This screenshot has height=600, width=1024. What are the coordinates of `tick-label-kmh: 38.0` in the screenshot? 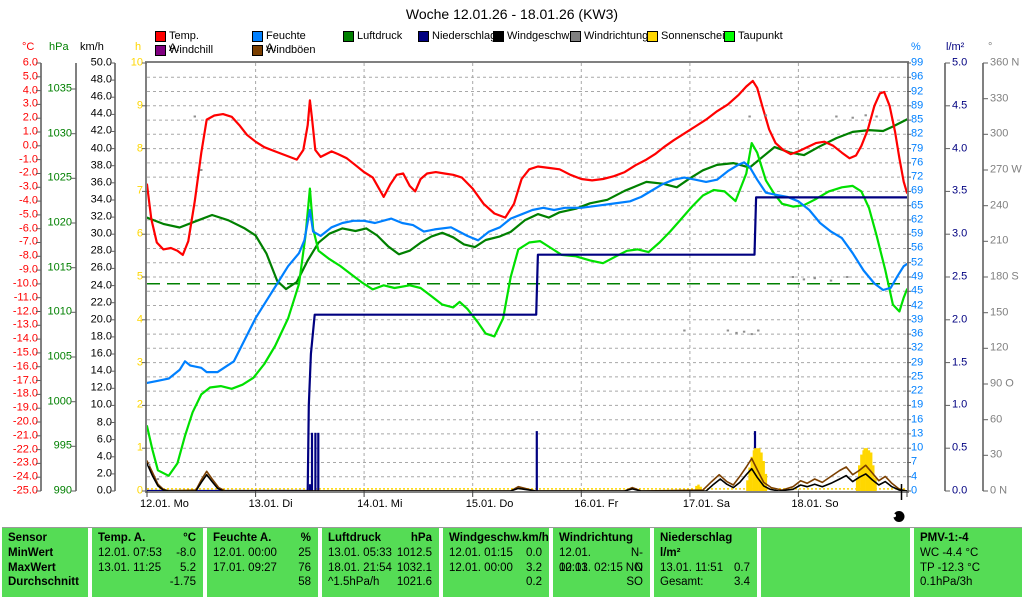 It's located at (101, 165).